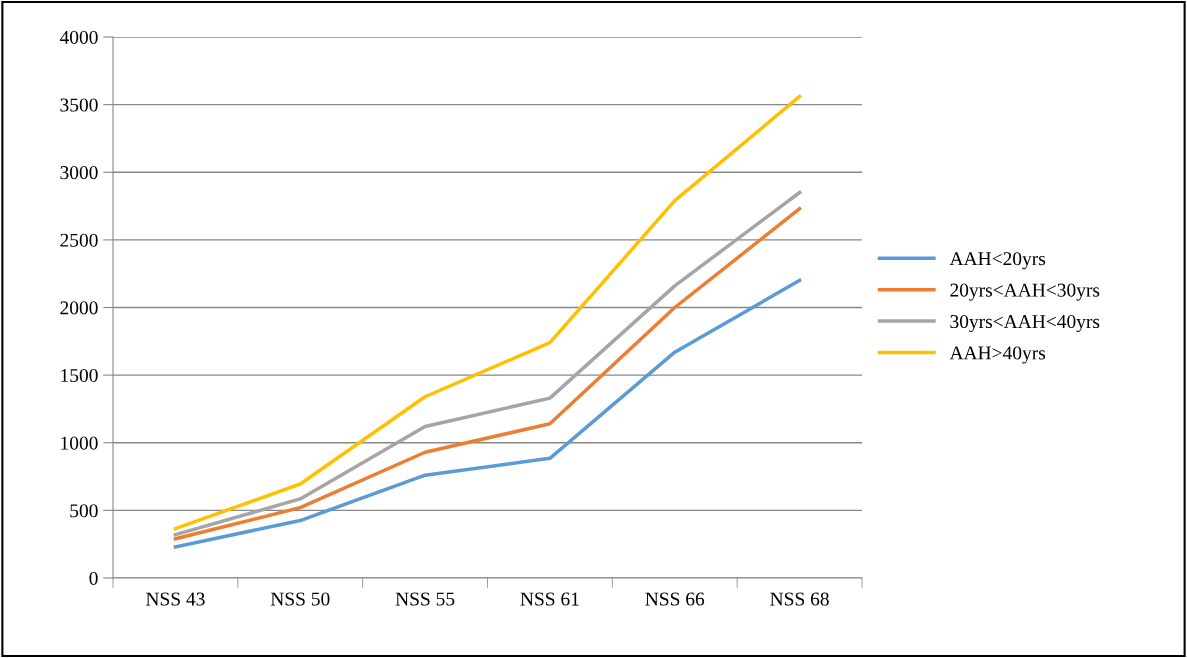 The height and width of the screenshot is (658, 1187). Describe the element at coordinates (1025, 292) in the screenshot. I see `legend-label: 20yrs<AAH<30yrs` at that location.